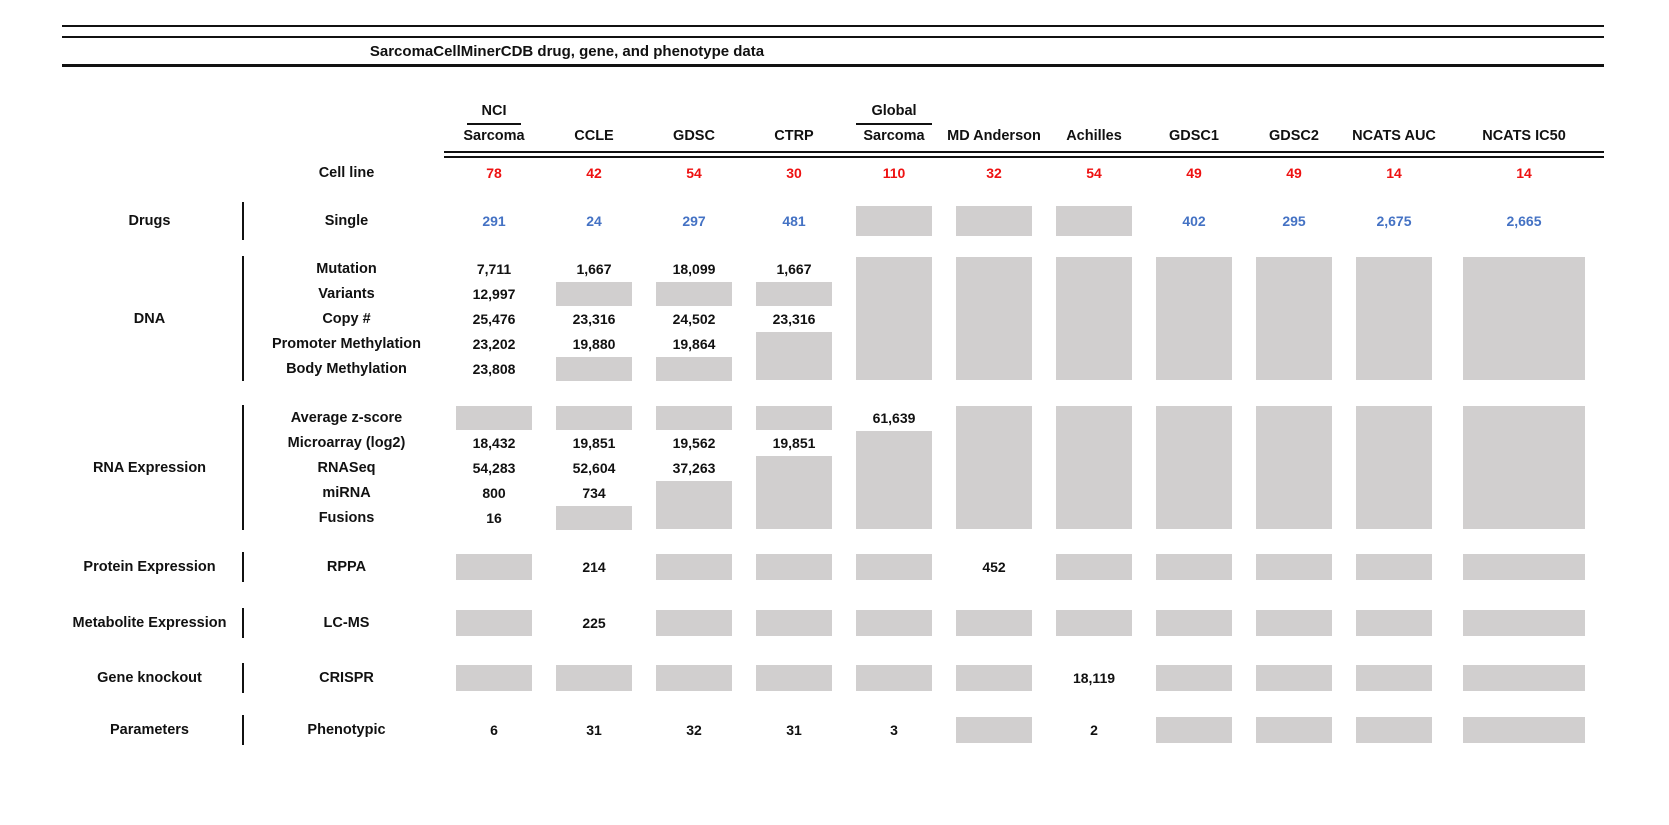 This screenshot has height=825, width=1669. Describe the element at coordinates (594, 120) in the screenshot. I see `column-header-ccle: CCLE` at that location.